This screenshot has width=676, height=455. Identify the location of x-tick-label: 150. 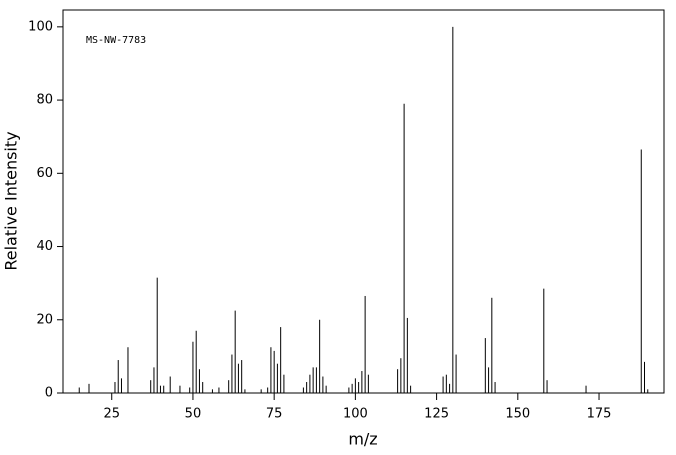
(517, 414).